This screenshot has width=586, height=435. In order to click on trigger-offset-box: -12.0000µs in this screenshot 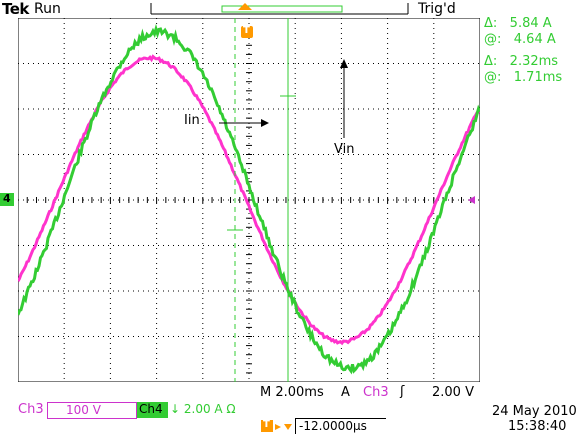, I will do `click(340, 426)`.